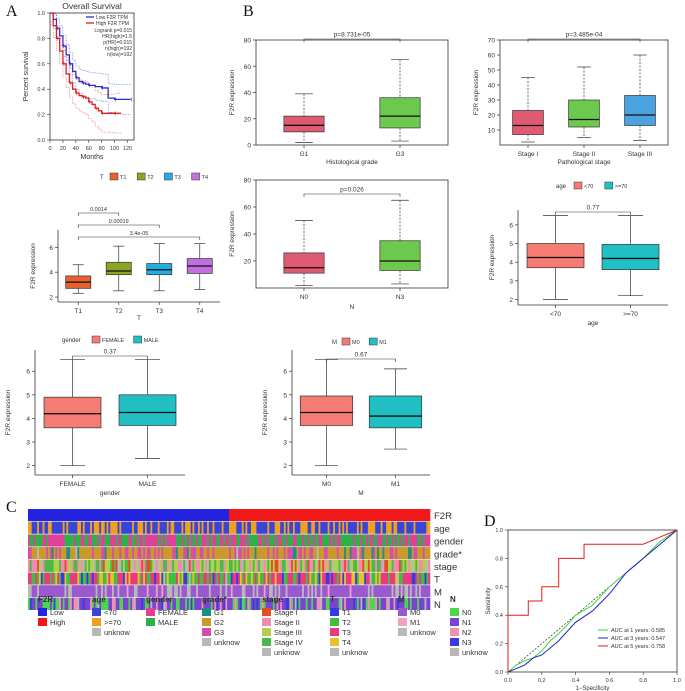  What do you see at coordinates (139, 234) in the screenshot?
I see `comparison-p-label: 3.4e-05` at bounding box center [139, 234].